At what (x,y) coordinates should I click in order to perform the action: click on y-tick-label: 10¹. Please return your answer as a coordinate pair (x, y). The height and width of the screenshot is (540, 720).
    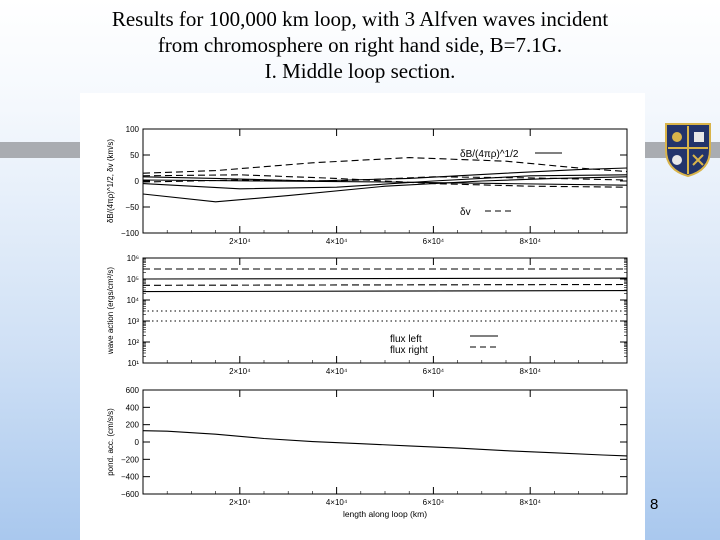
    Looking at the image, I should click on (133, 363).